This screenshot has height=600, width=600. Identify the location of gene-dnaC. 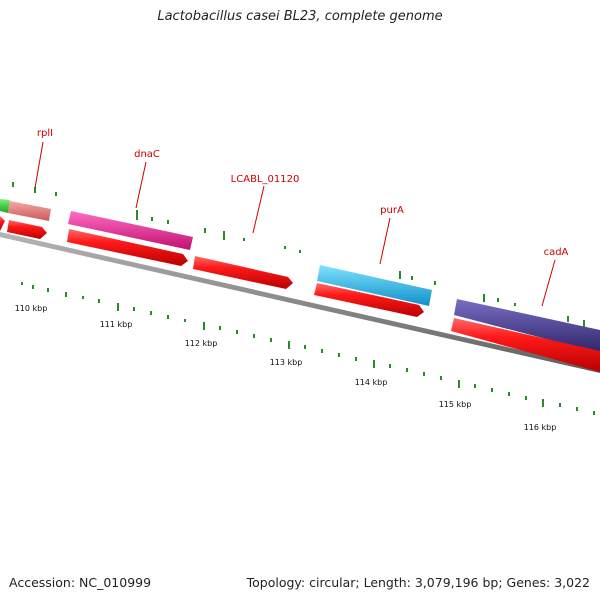
(130, 230).